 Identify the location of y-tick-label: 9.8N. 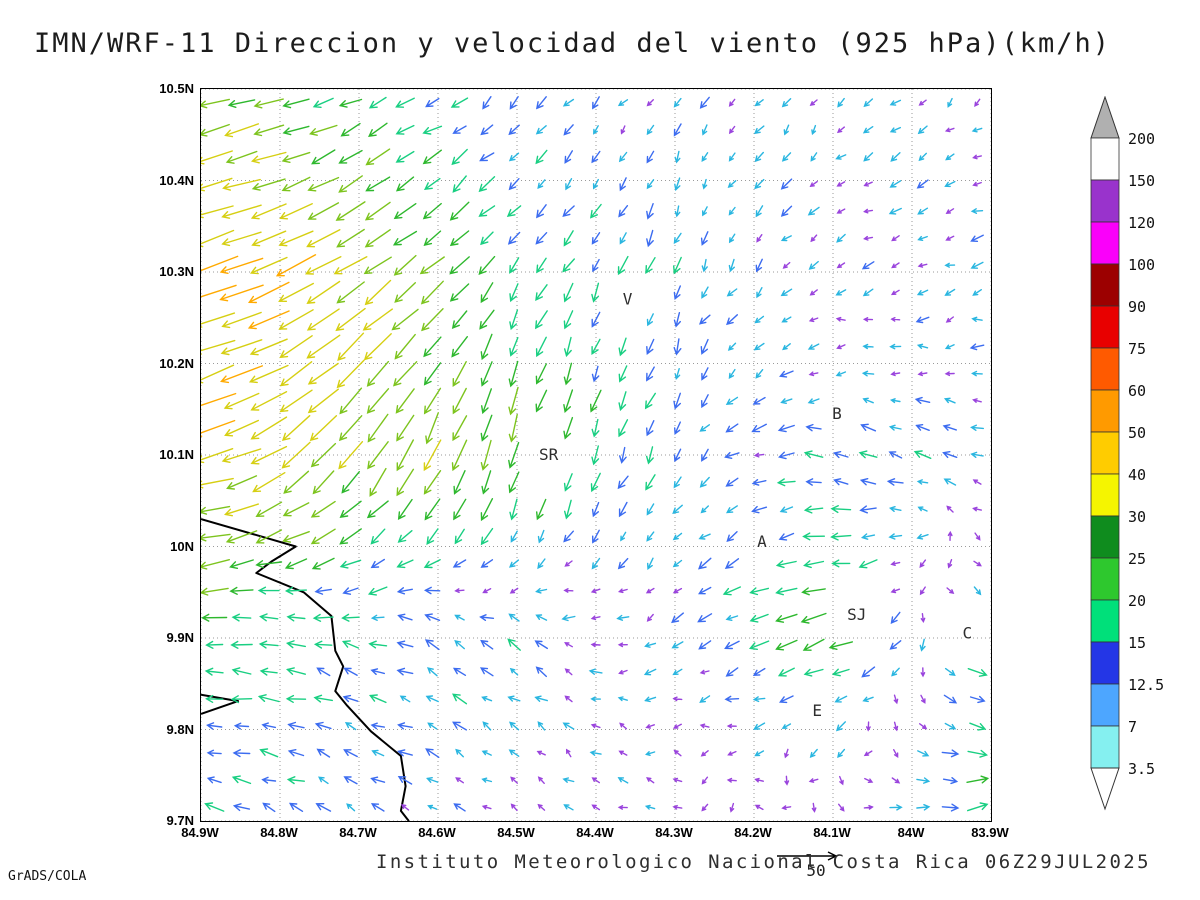
(180, 729).